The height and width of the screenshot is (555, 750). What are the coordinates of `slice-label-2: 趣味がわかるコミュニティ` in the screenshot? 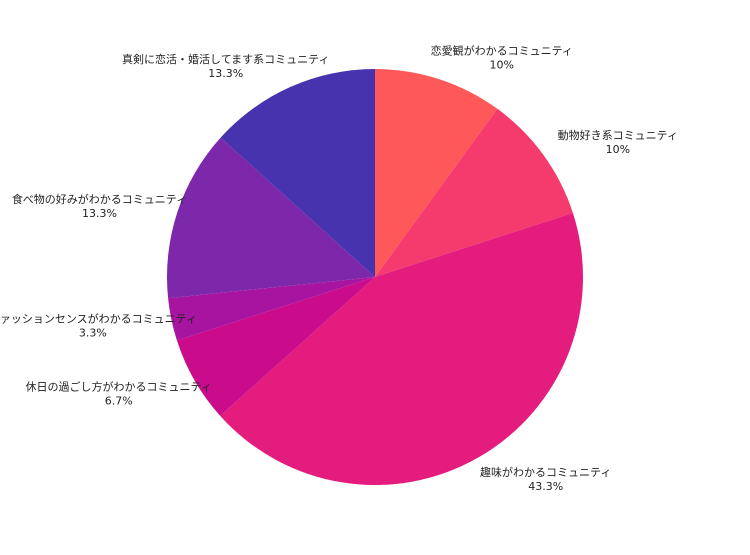 It's located at (545, 472).